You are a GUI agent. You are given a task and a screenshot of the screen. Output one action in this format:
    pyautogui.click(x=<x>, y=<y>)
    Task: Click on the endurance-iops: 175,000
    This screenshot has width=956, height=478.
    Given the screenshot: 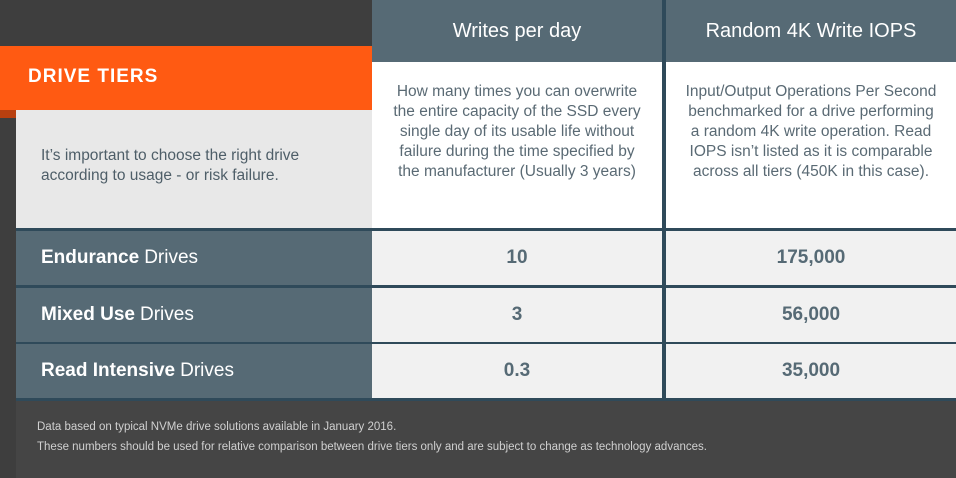 What is the action you would take?
    pyautogui.click(x=811, y=258)
    